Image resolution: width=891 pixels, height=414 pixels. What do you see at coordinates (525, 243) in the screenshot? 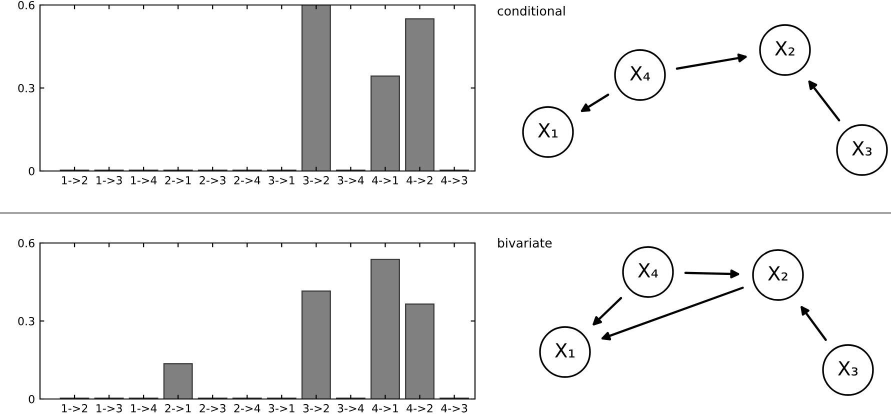
I see `text: bivariate` at bounding box center [525, 243].